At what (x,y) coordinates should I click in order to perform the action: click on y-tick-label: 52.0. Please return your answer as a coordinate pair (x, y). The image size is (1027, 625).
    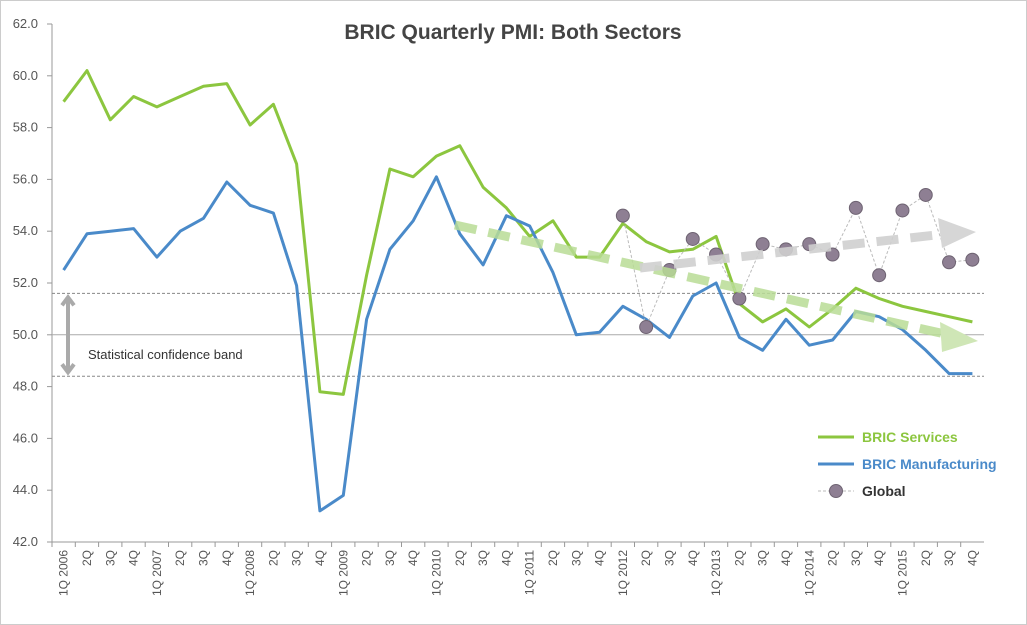
    Looking at the image, I should click on (25, 282).